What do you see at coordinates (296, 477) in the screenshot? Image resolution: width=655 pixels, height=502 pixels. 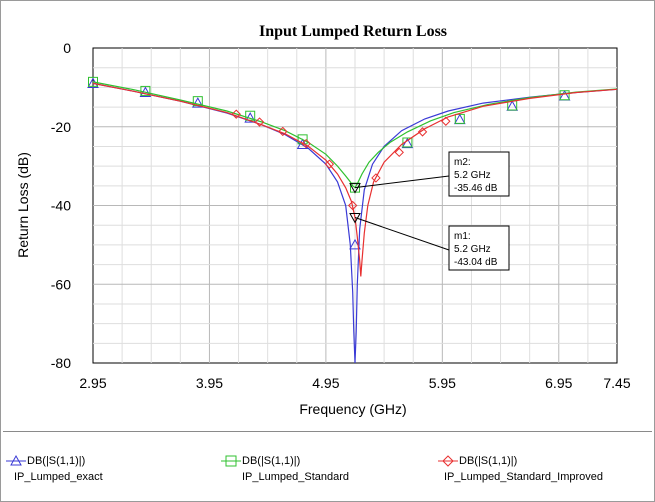 I see `legend-sub-standard: IP_Lumped_Standard` at bounding box center [296, 477].